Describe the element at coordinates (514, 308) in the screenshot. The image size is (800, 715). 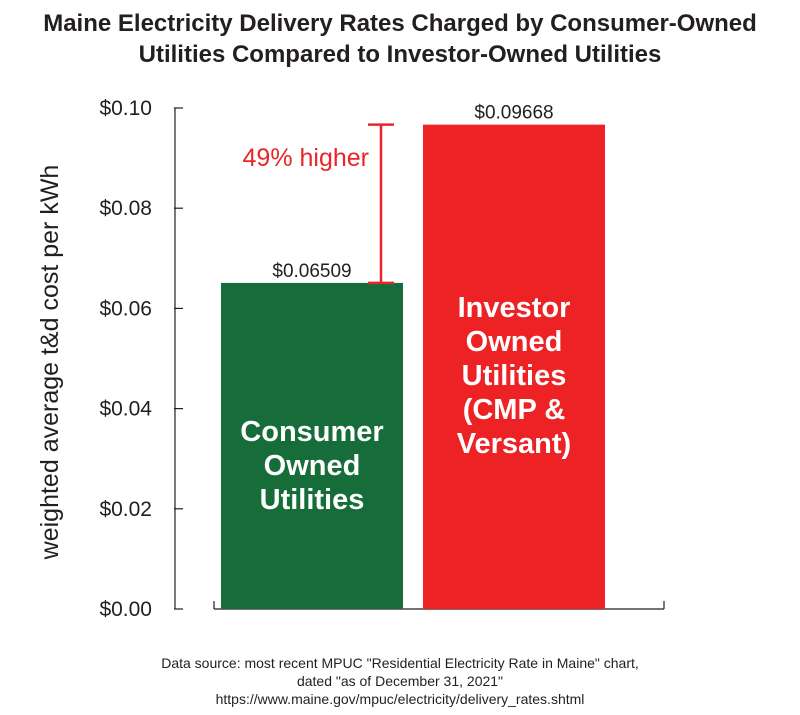
I see `bar-category-label: Investor` at that location.